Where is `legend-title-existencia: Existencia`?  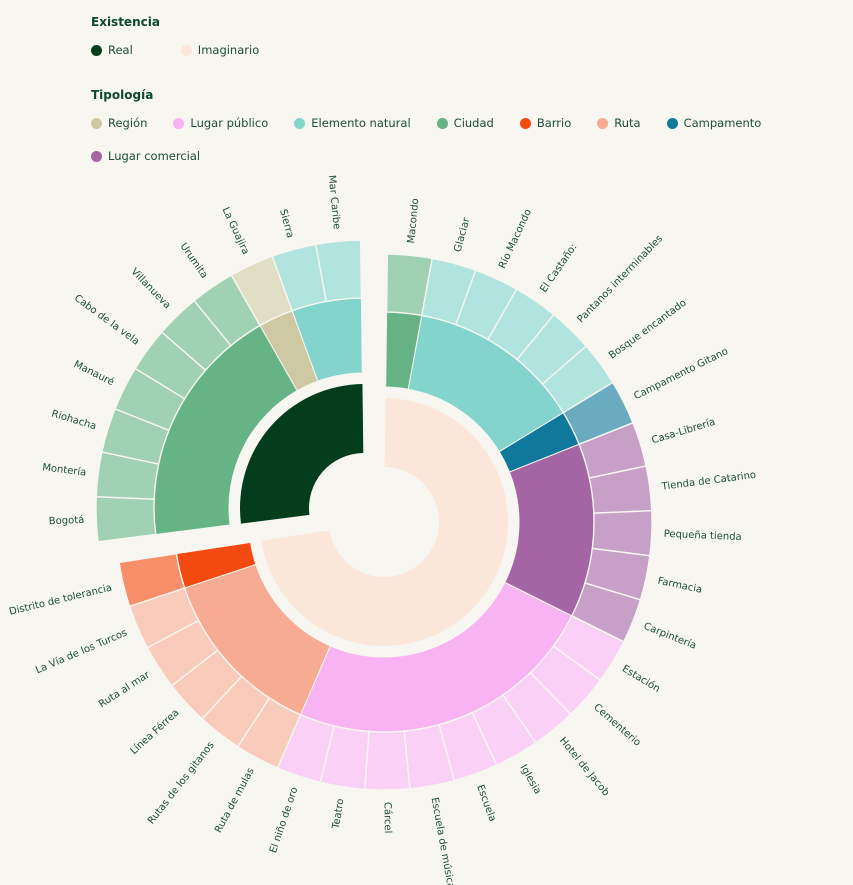 legend-title-existencia: Existencia is located at coordinates (125, 22).